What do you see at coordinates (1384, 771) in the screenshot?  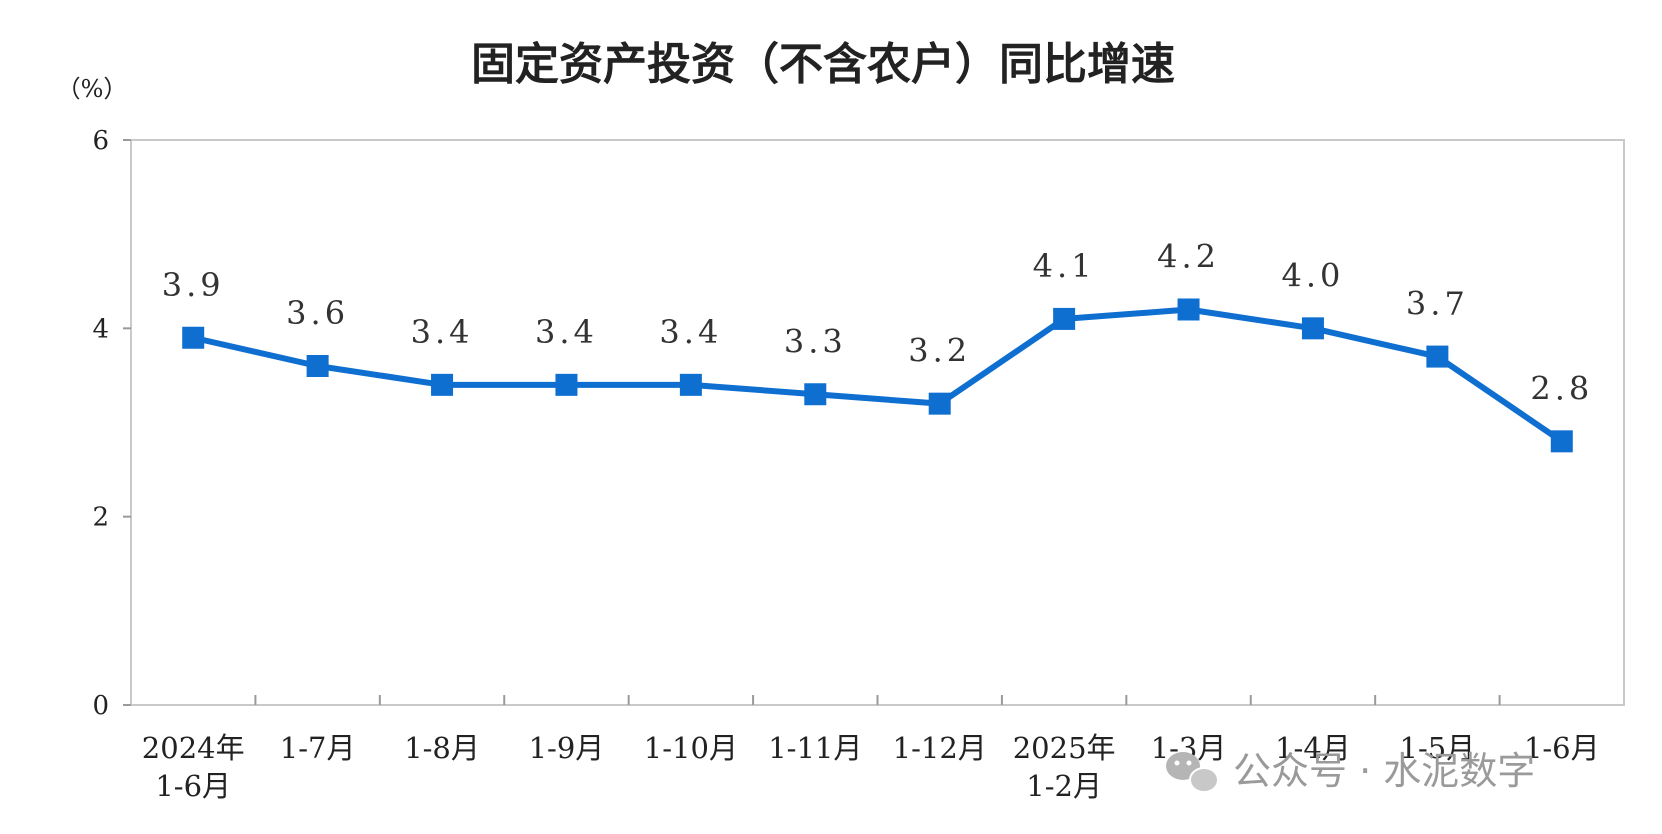 I see `watermark-text: 公众号 · 水泥数字` at bounding box center [1384, 771].